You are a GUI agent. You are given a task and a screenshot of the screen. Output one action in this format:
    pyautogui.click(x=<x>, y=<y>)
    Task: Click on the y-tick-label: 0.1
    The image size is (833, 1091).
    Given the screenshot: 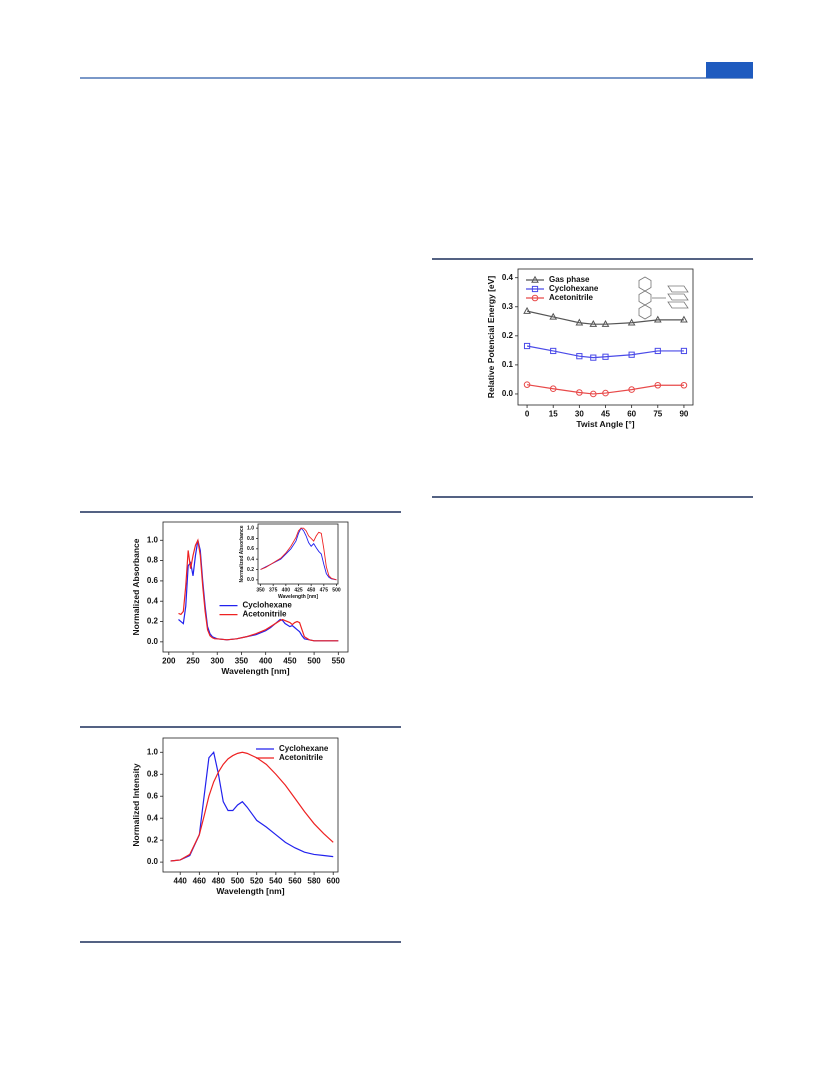 What is the action you would take?
    pyautogui.click(x=508, y=364)
    